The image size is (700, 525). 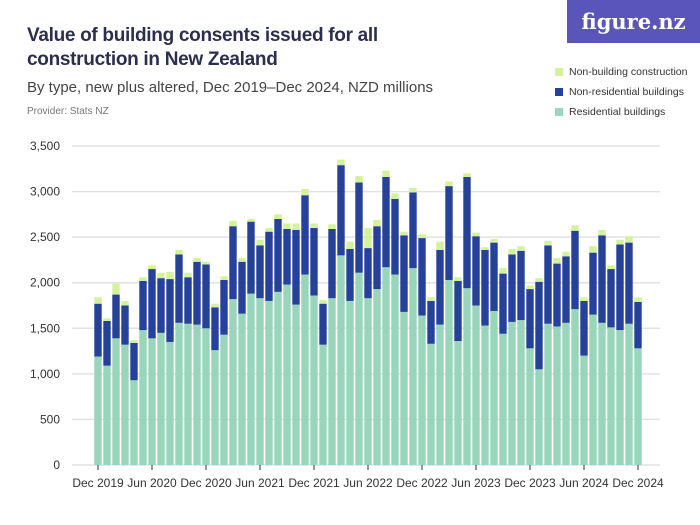 I want to click on x-tick-label: Dec 2020, so click(x=206, y=483).